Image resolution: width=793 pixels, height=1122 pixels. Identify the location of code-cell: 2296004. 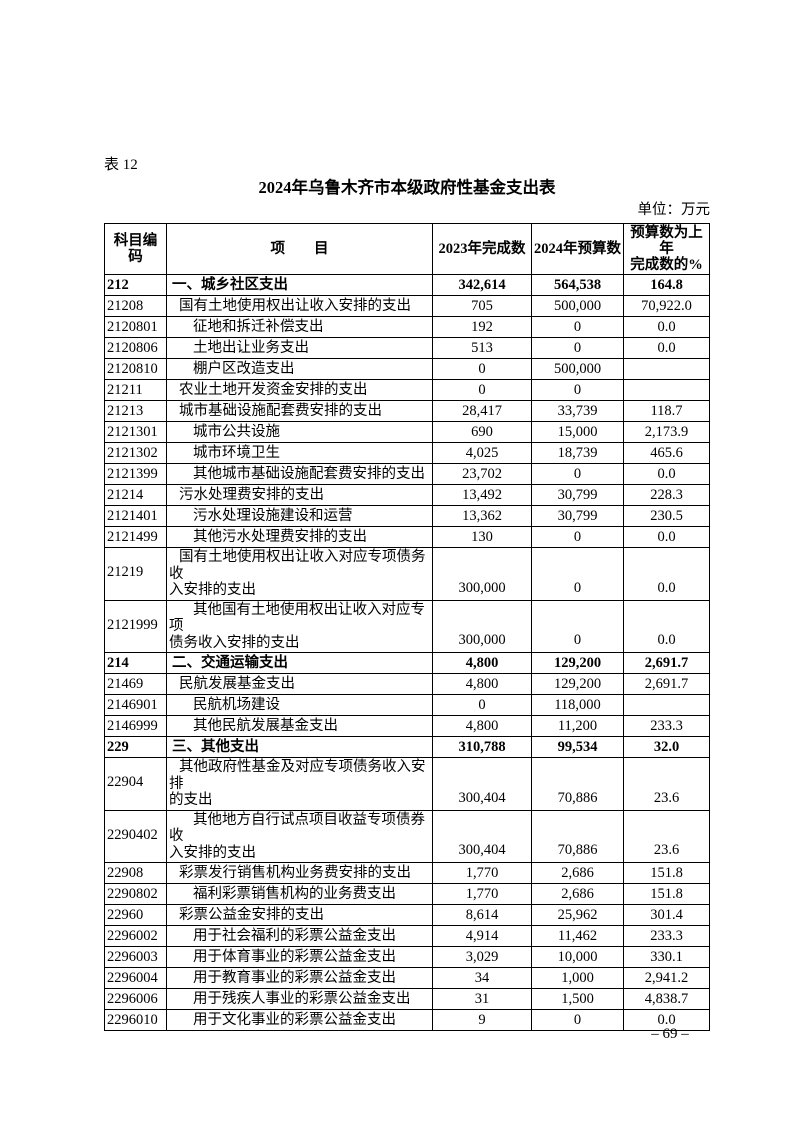
(135, 978).